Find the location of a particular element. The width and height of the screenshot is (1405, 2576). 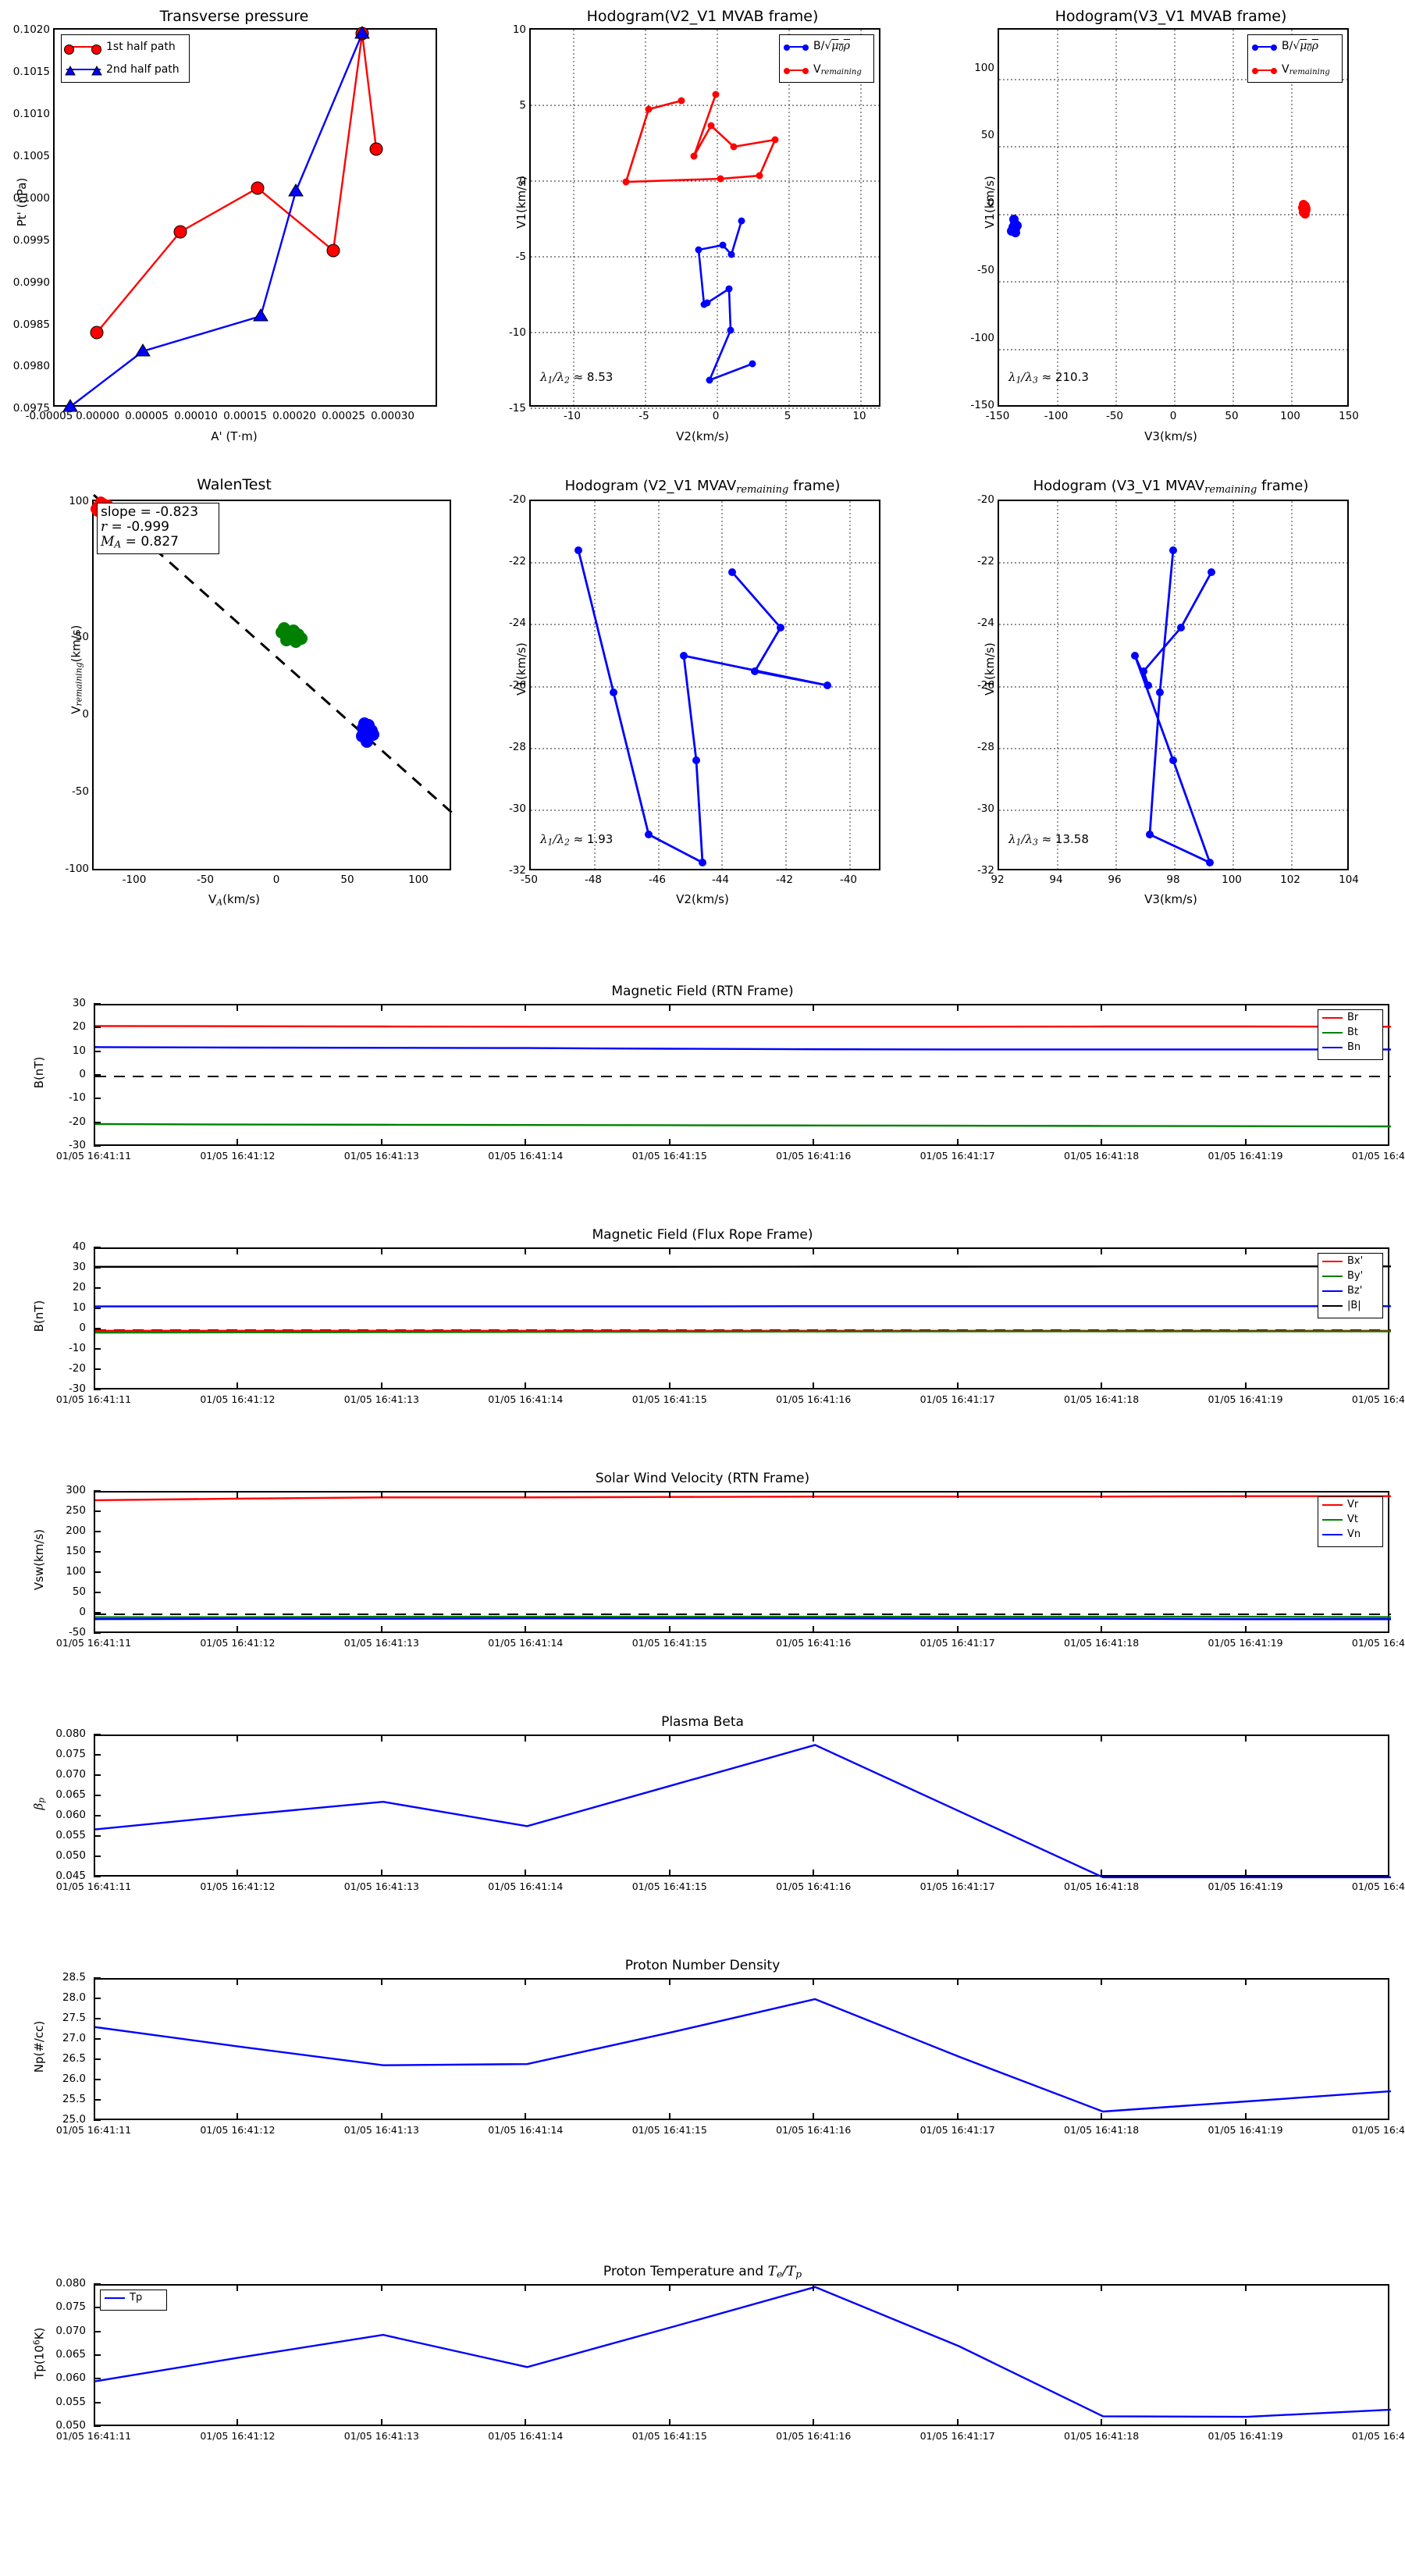

y-tick: -22 is located at coordinates (985, 561).